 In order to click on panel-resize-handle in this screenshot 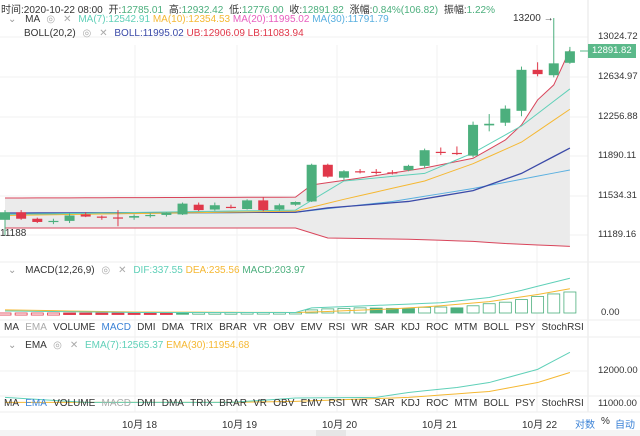, I will do `click(331, 433)`.